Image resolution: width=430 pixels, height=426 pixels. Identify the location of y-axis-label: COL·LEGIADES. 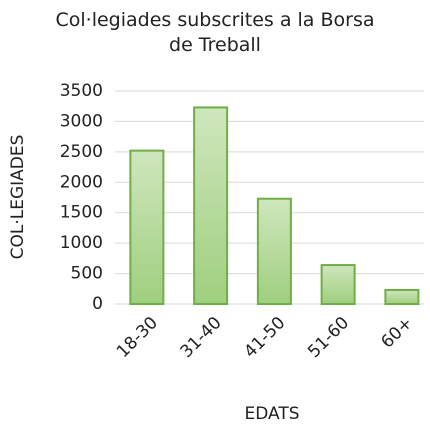
(18, 197).